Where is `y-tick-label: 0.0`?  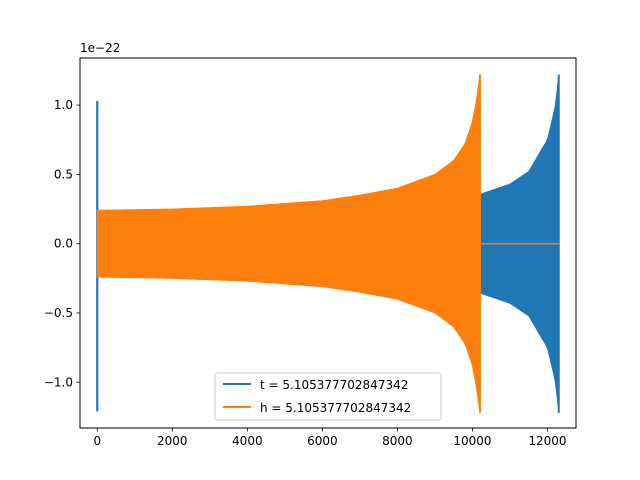
y-tick-label: 0.0 is located at coordinates (63, 244).